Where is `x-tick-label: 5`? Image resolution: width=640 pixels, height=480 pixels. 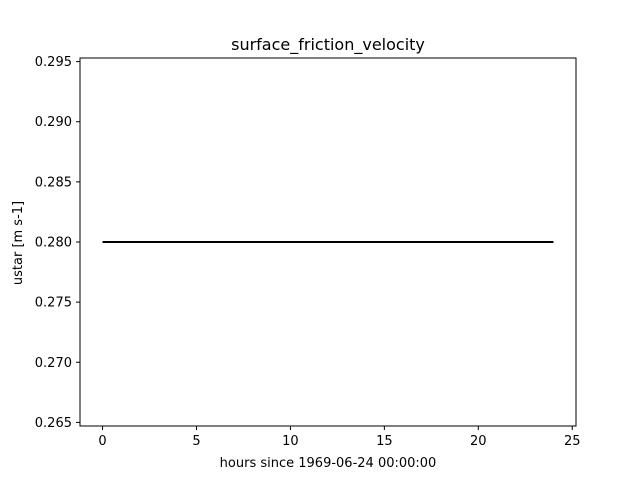 x-tick-label: 5 is located at coordinates (196, 441).